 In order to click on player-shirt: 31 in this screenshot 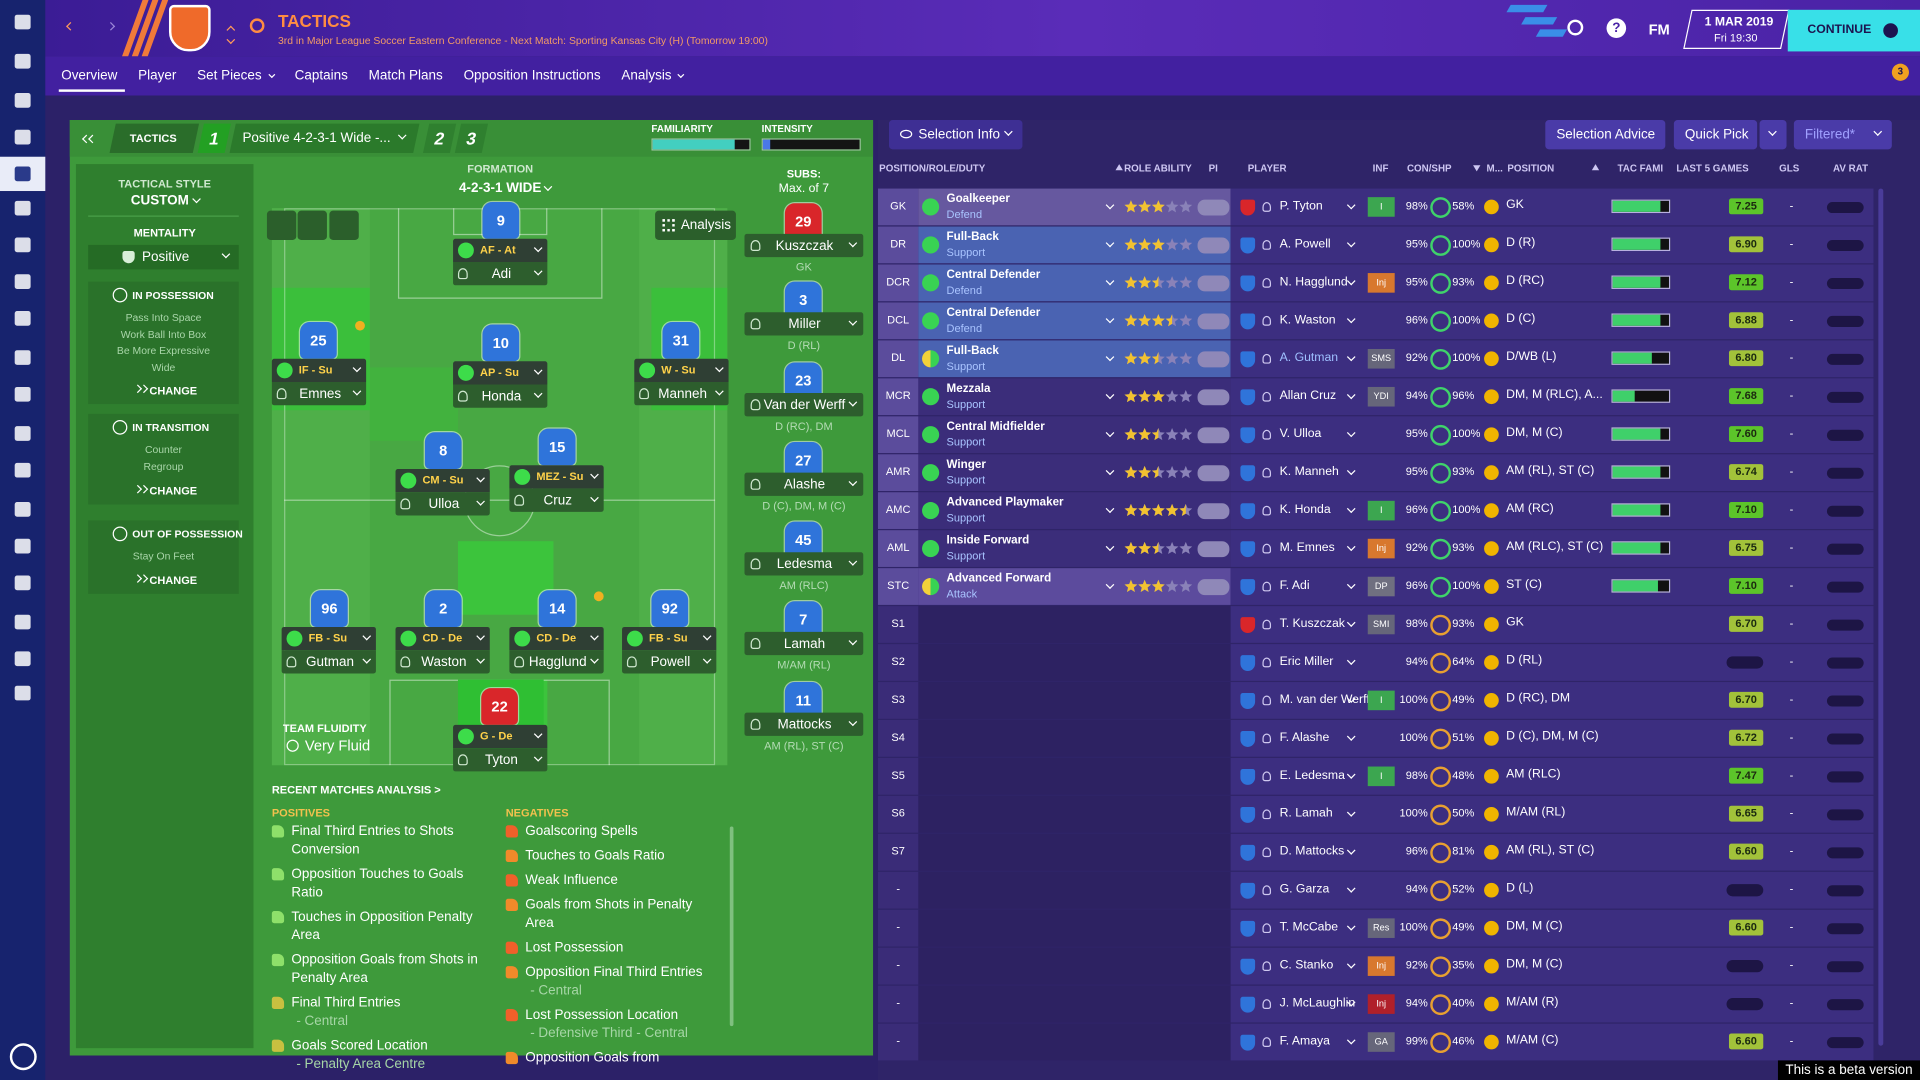, I will do `click(681, 340)`.